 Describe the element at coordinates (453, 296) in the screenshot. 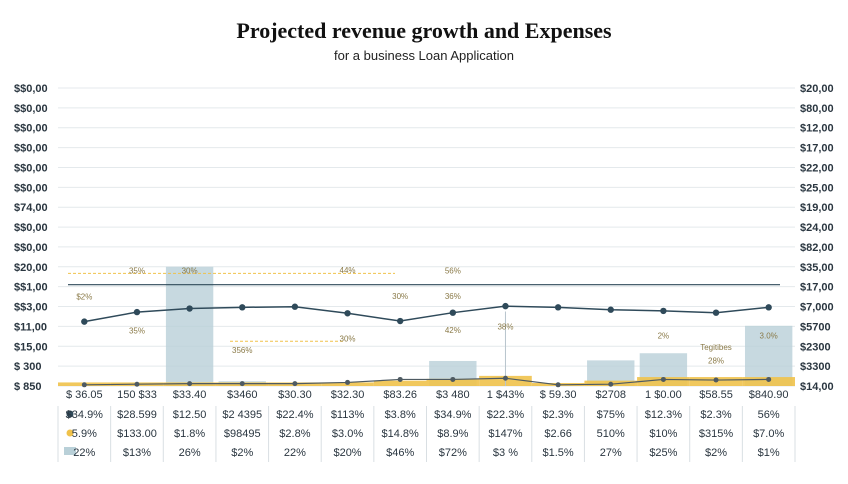

I see `data-annotation: 36%` at that location.